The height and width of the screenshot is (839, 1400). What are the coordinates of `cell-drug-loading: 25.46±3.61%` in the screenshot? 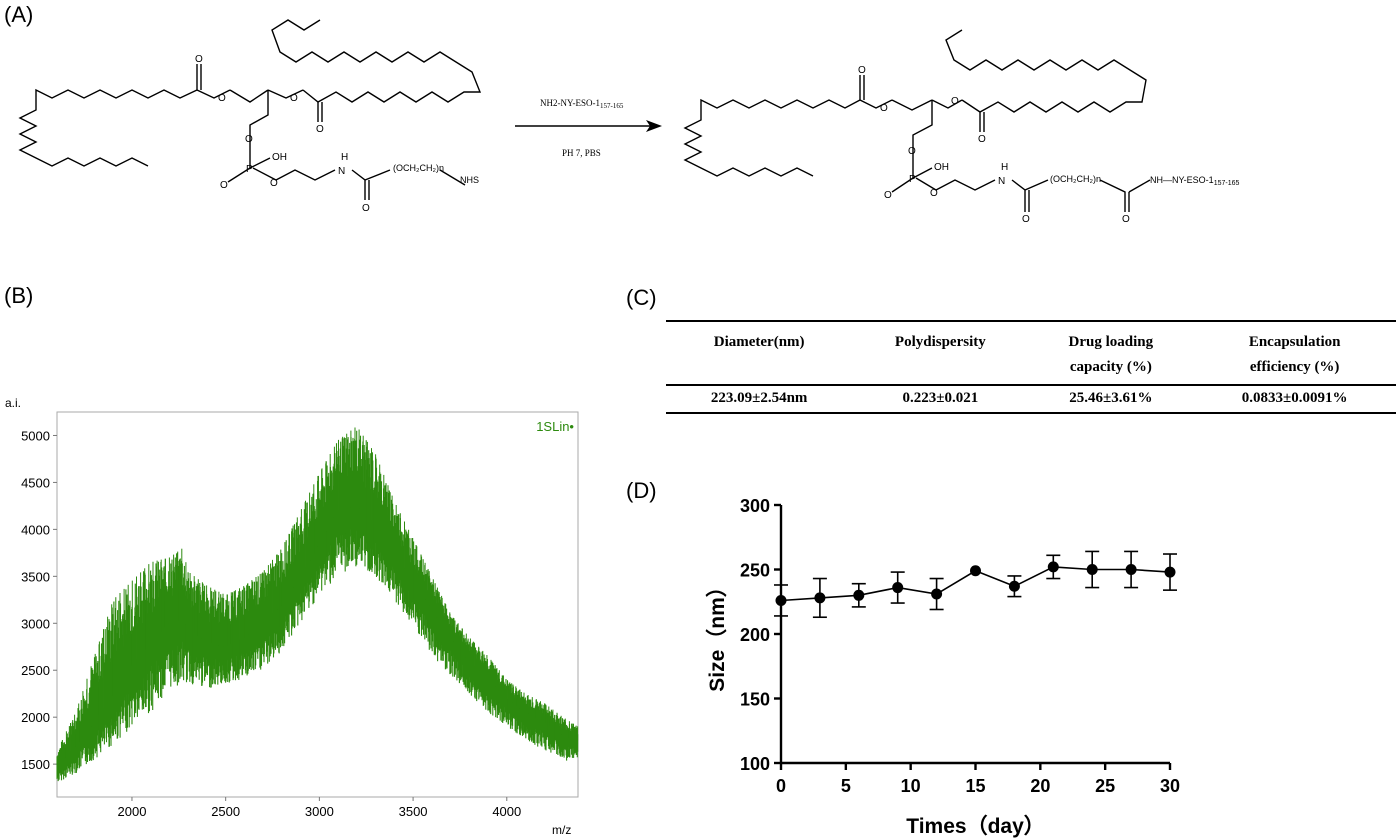 It's located at (1111, 398).